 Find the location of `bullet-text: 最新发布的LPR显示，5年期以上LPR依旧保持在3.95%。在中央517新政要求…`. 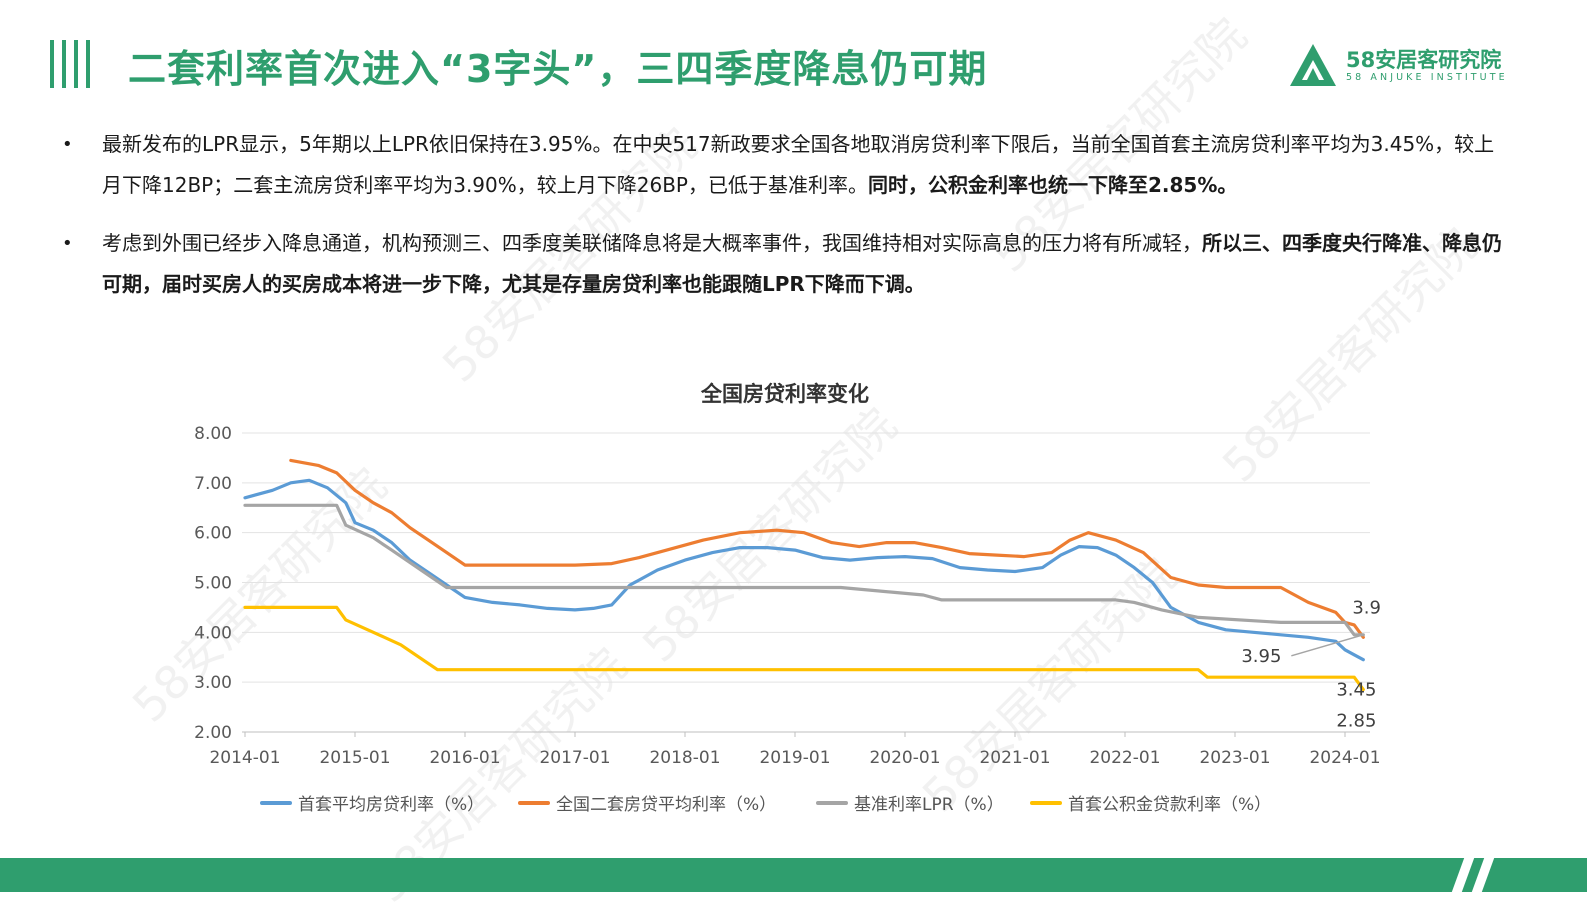

bullet-text: 最新发布的LPR显示，5年期以上LPR依旧保持在3.95%。在中央517新政要求… is located at coordinates (798, 164).